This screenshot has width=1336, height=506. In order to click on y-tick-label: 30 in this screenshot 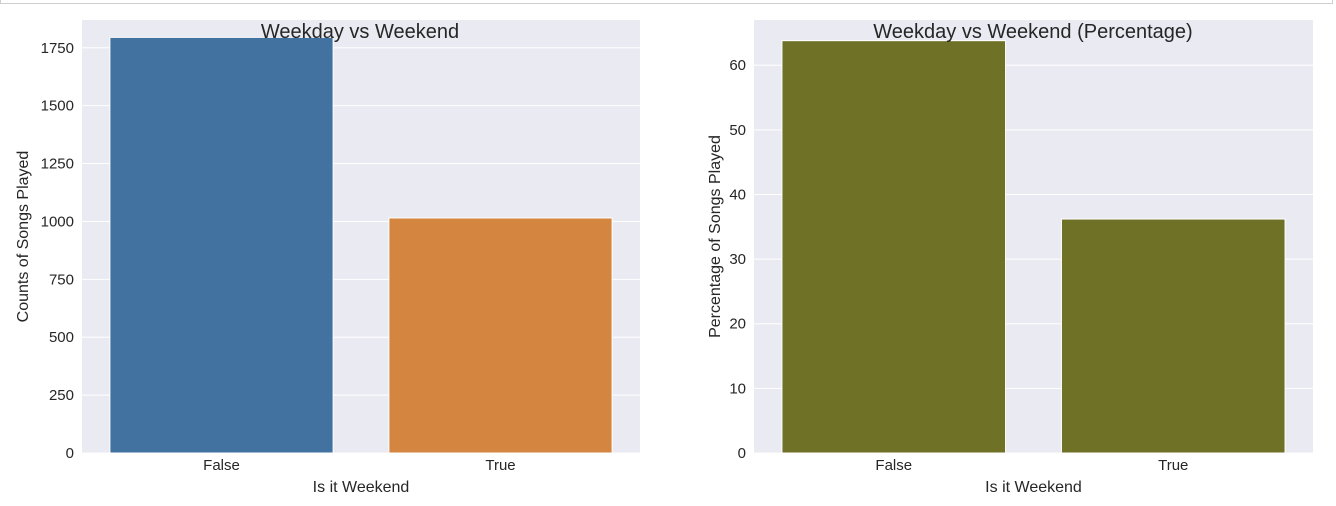, I will do `click(737, 259)`.